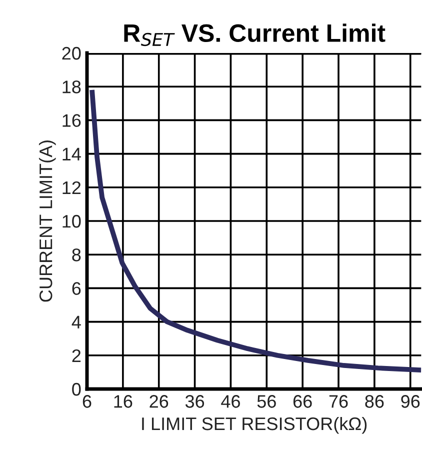  Describe the element at coordinates (194, 401) in the screenshot. I see `x-tick-label: 36` at that location.